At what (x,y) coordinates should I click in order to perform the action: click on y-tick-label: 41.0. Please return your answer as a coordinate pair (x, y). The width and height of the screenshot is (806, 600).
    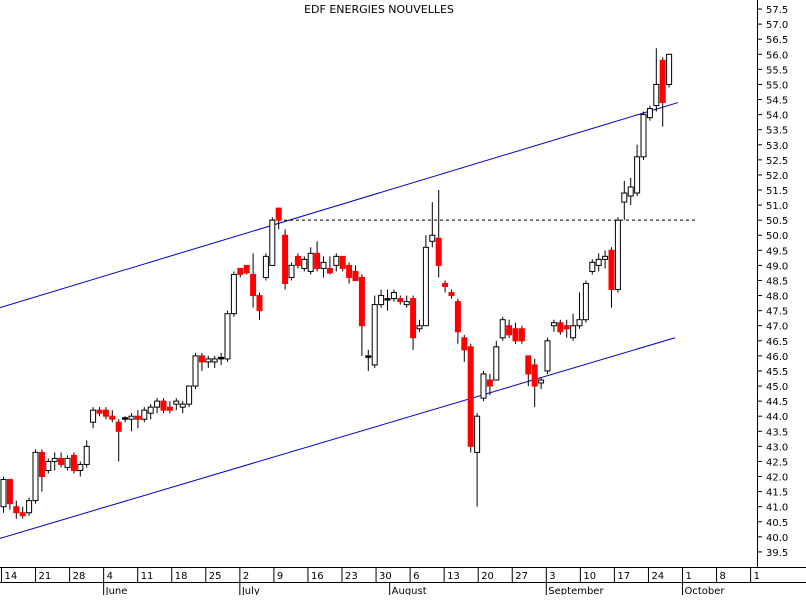
    Looking at the image, I should click on (777, 508).